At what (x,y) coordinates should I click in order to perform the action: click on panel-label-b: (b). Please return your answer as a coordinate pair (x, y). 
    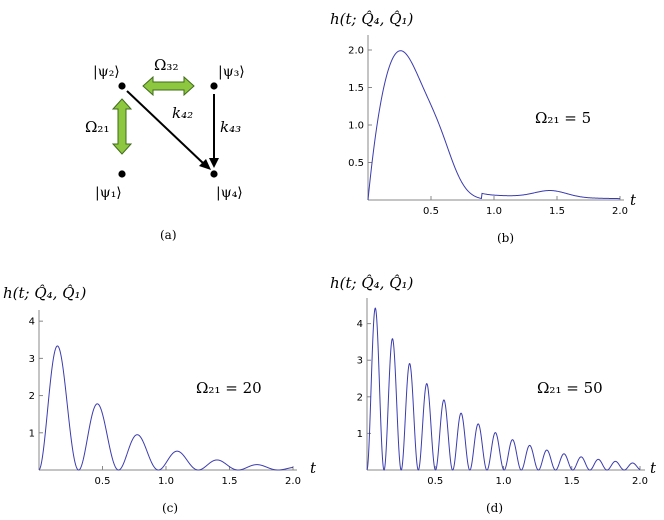
    Looking at the image, I should click on (505, 238).